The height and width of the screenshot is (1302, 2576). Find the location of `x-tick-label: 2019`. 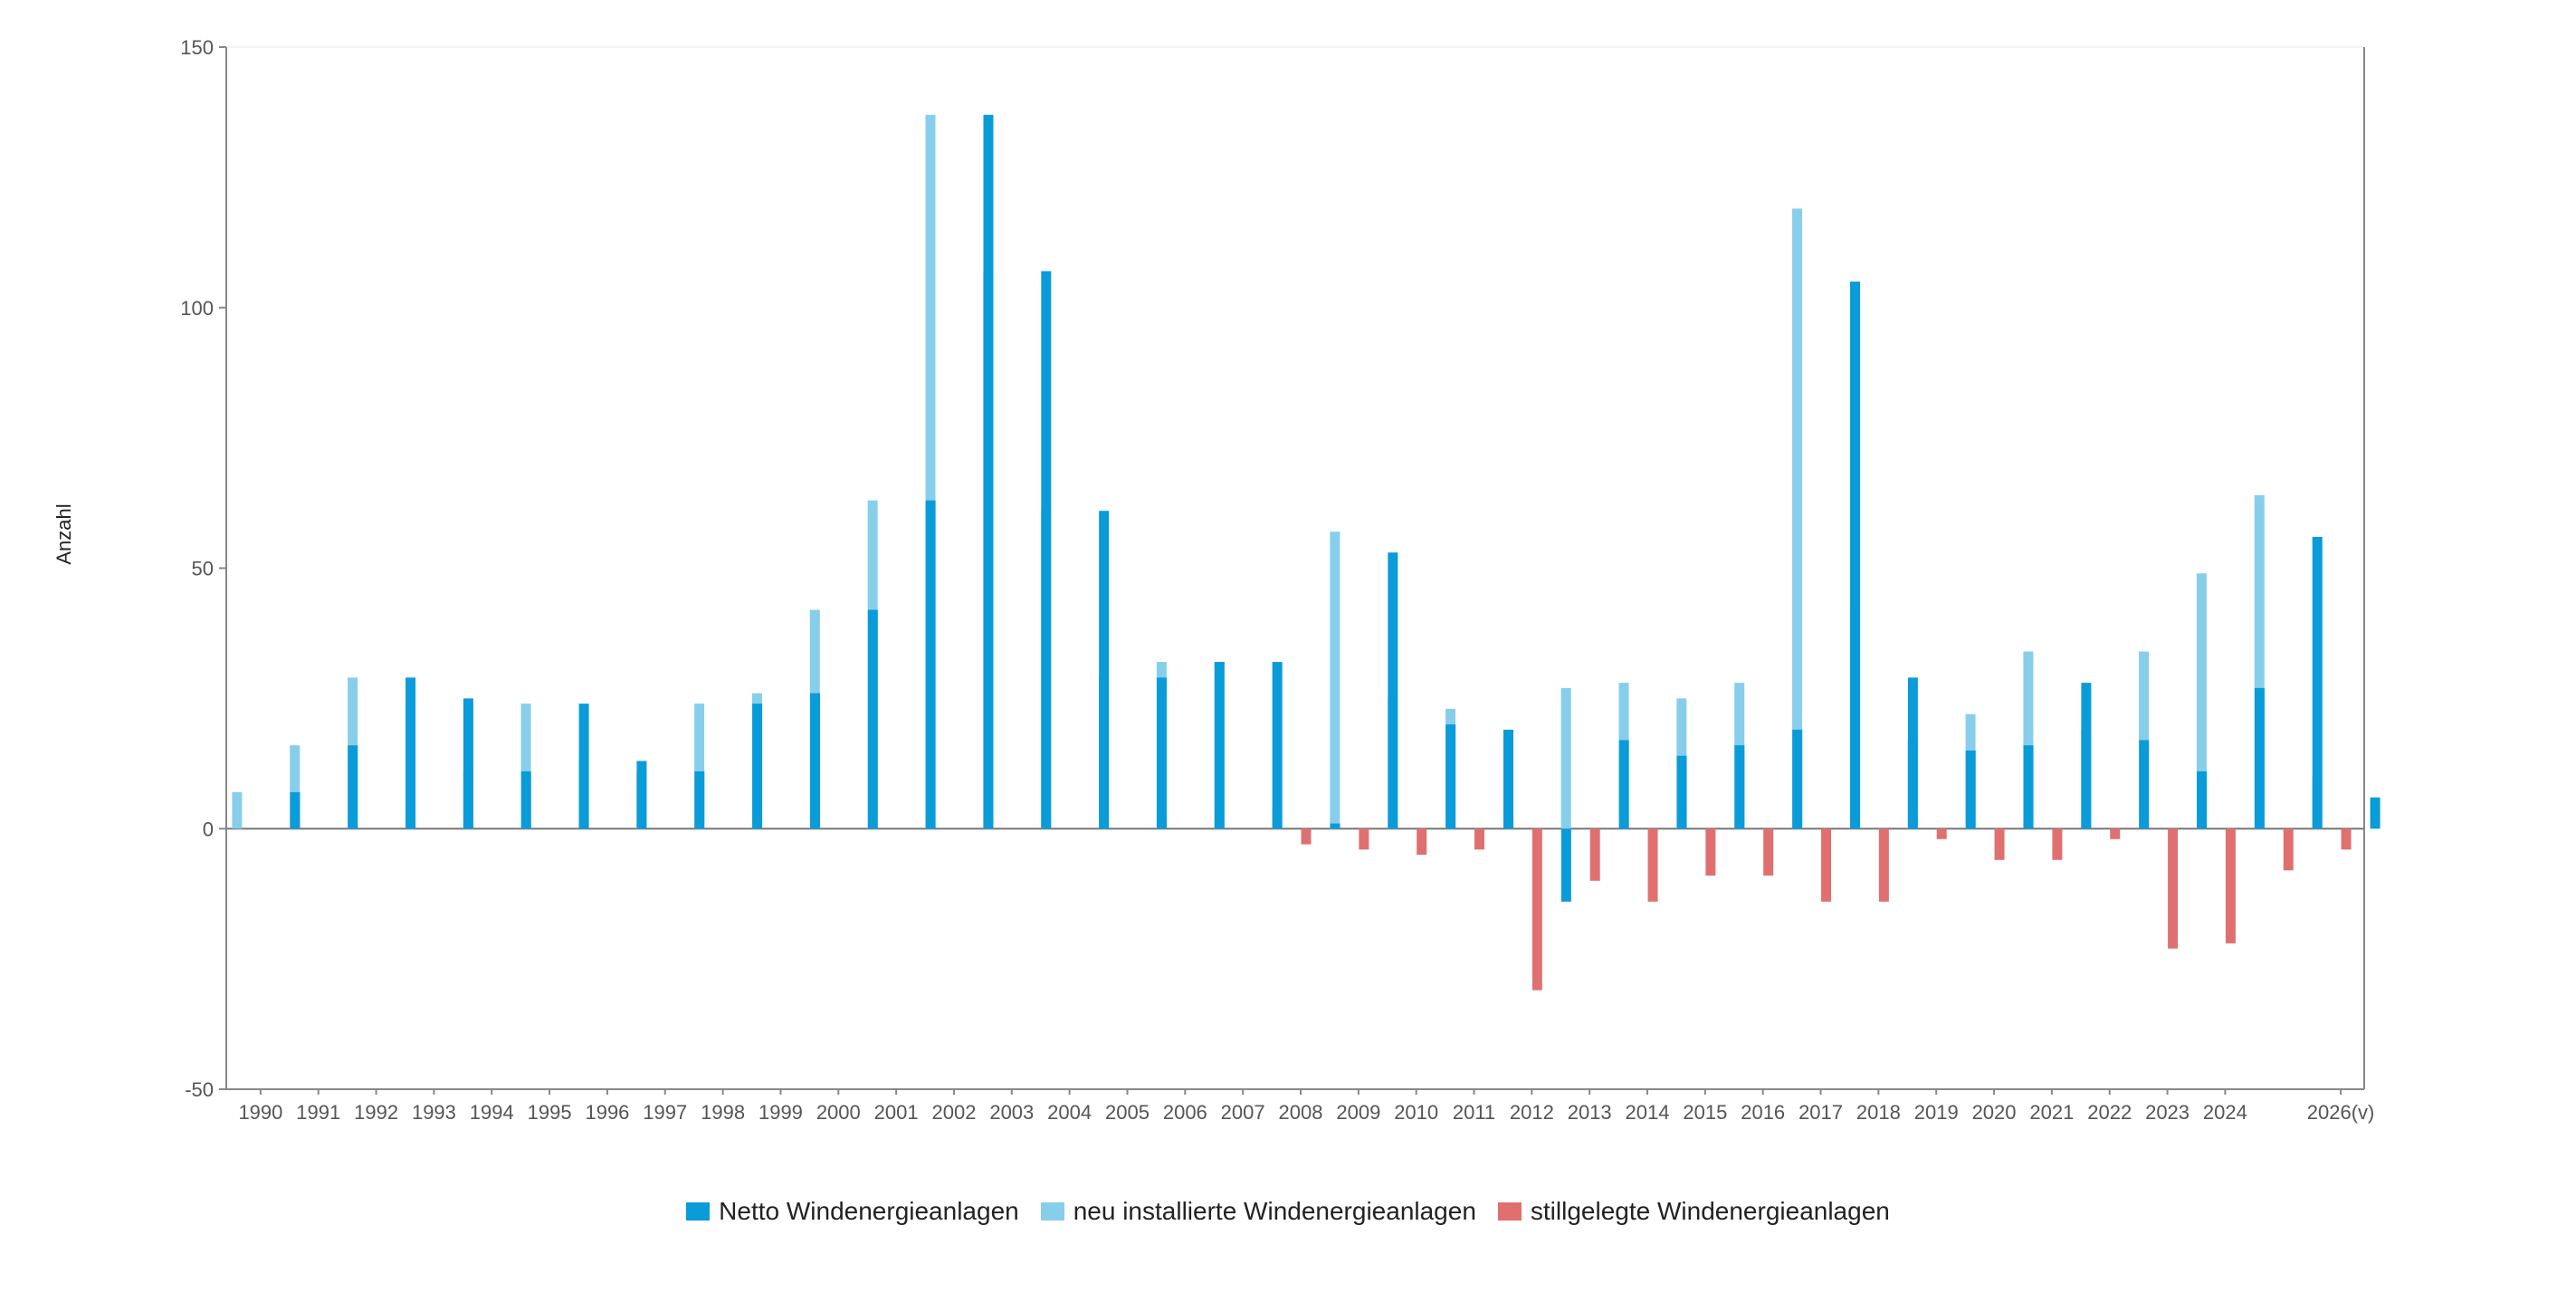

x-tick-label: 2019 is located at coordinates (1936, 1112).